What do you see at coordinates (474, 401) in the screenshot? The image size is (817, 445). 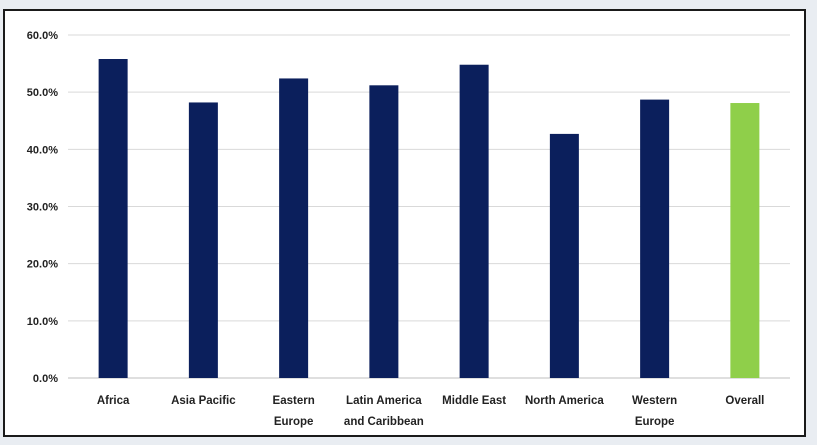 I see `x-tick-label: Middle East` at bounding box center [474, 401].